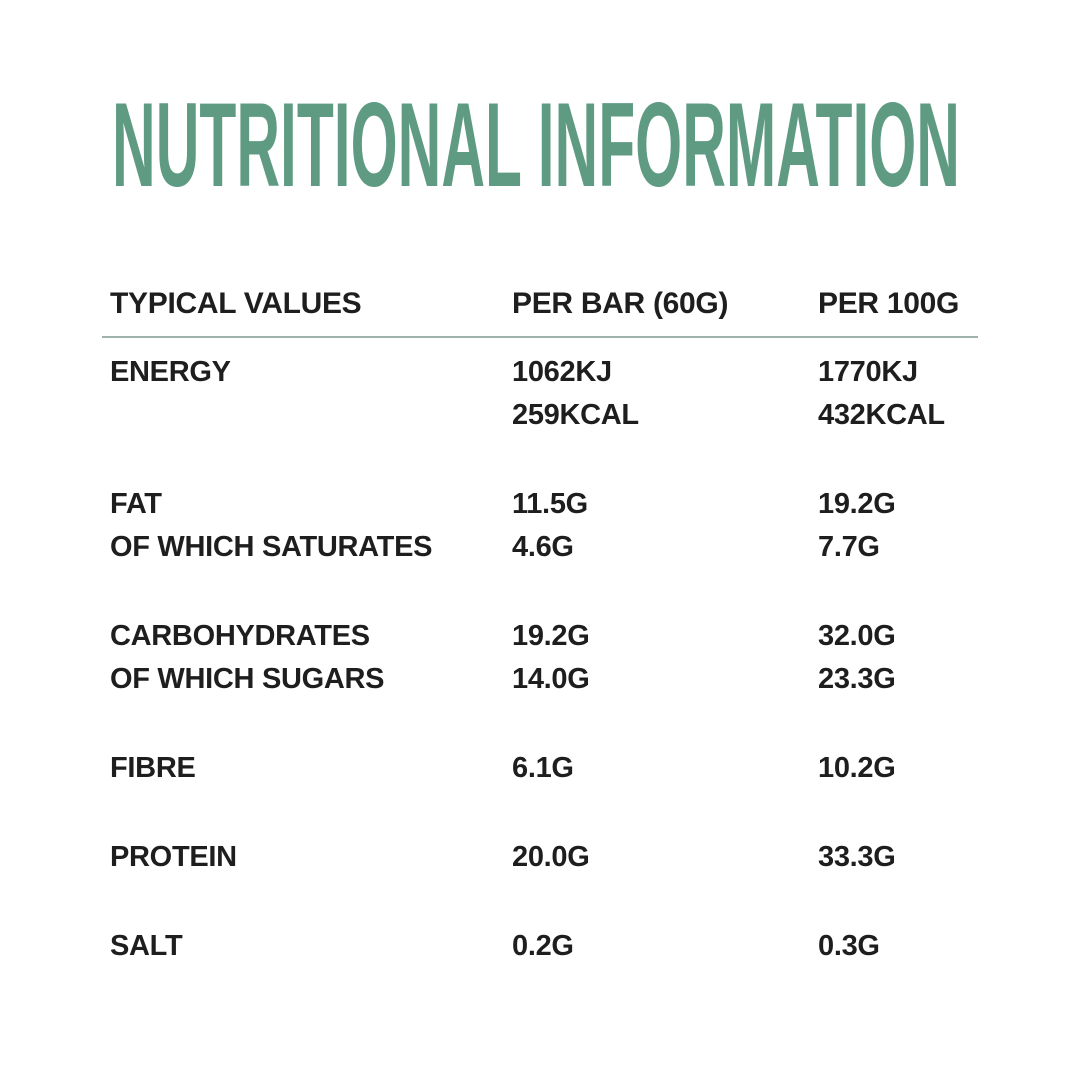 This screenshot has width=1080, height=1080. I want to click on row-label-cell: CARBOHYDRATES, so click(240, 636).